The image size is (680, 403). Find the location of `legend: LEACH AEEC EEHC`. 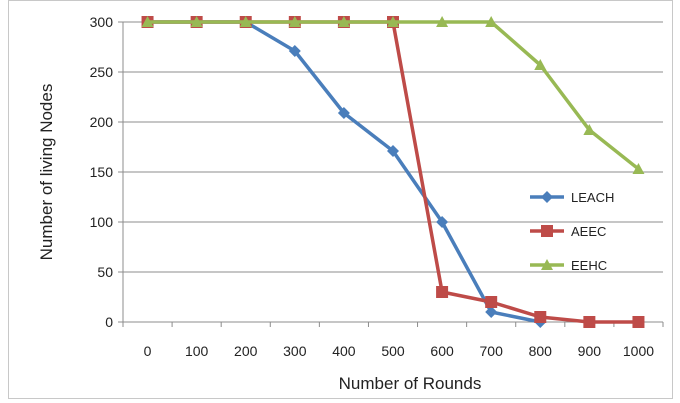

legend: LEACH AEEC EEHC is located at coordinates (572, 231).